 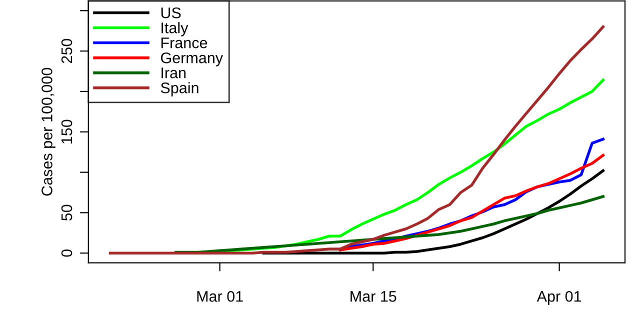 I want to click on legend-label: US, so click(x=171, y=12).